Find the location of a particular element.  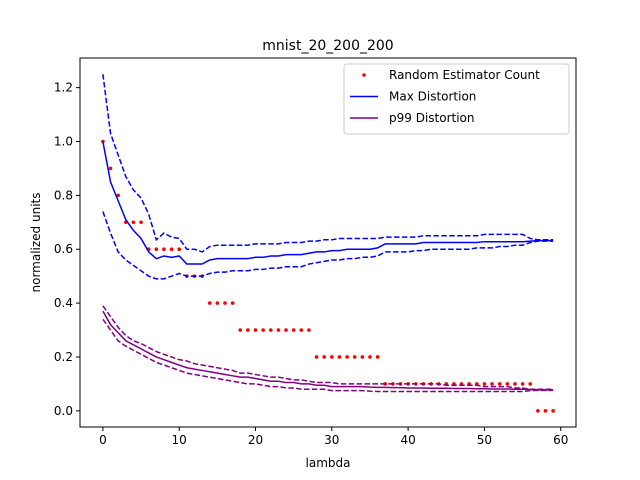

y-tick-label: 1.2 is located at coordinates (63, 88).